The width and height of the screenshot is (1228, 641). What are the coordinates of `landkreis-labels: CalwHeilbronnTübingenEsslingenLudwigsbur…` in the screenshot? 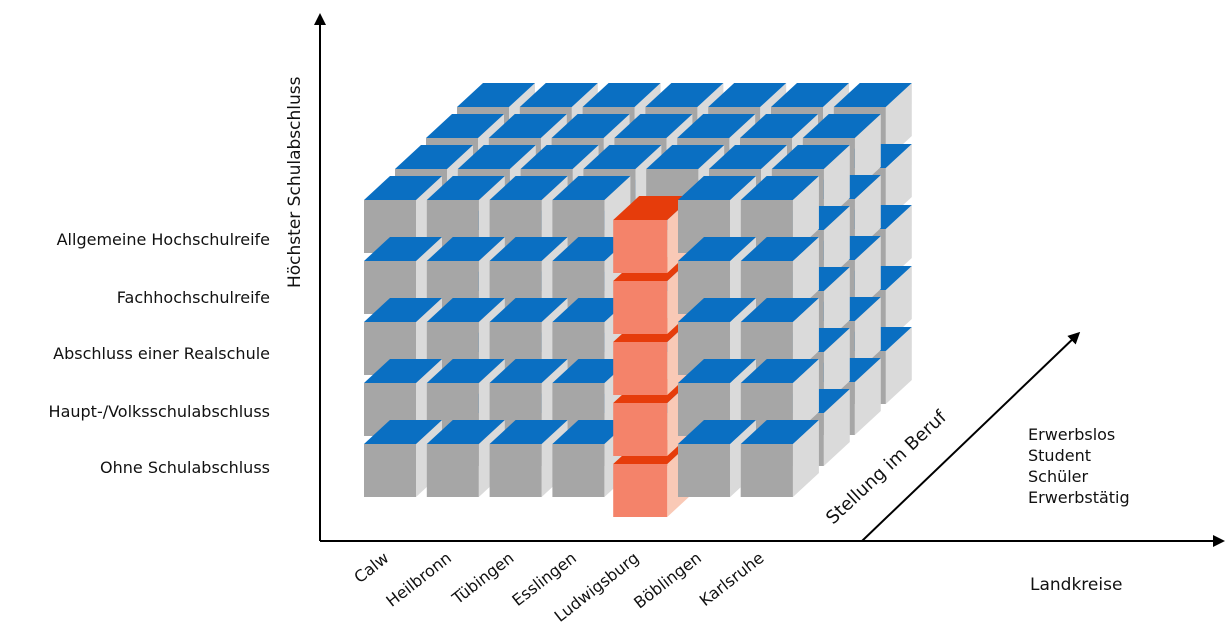 It's located at (558, 587).